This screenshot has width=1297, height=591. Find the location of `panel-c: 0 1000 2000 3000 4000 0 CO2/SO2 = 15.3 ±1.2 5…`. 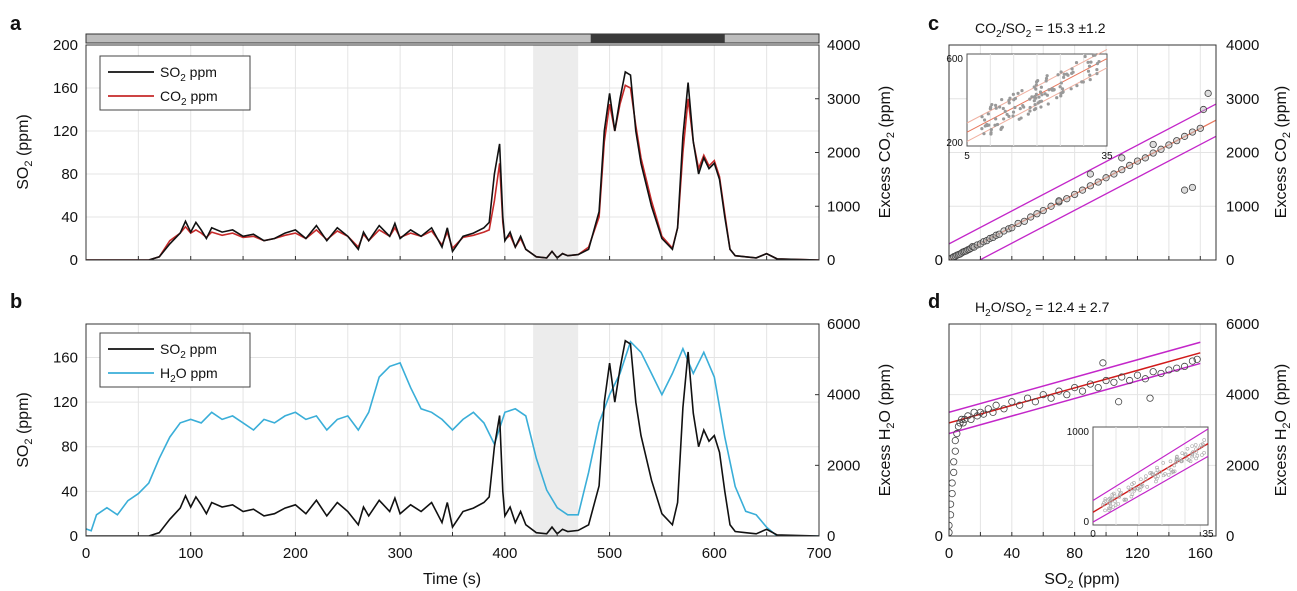

panel-c: 0 1000 2000 3000 4000 0 CO2/SO2 = 15.3 ±1.2 5… is located at coordinates (1114, 144).